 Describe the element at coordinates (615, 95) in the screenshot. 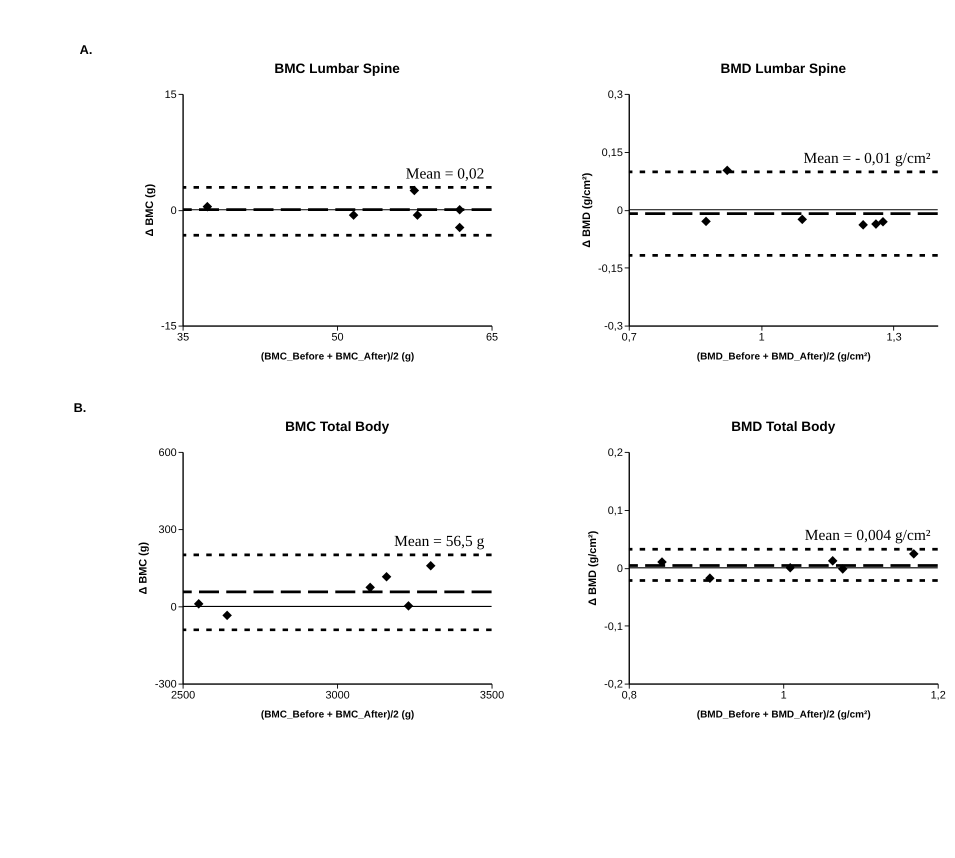

I see `y-tick-label: 0,3` at that location.